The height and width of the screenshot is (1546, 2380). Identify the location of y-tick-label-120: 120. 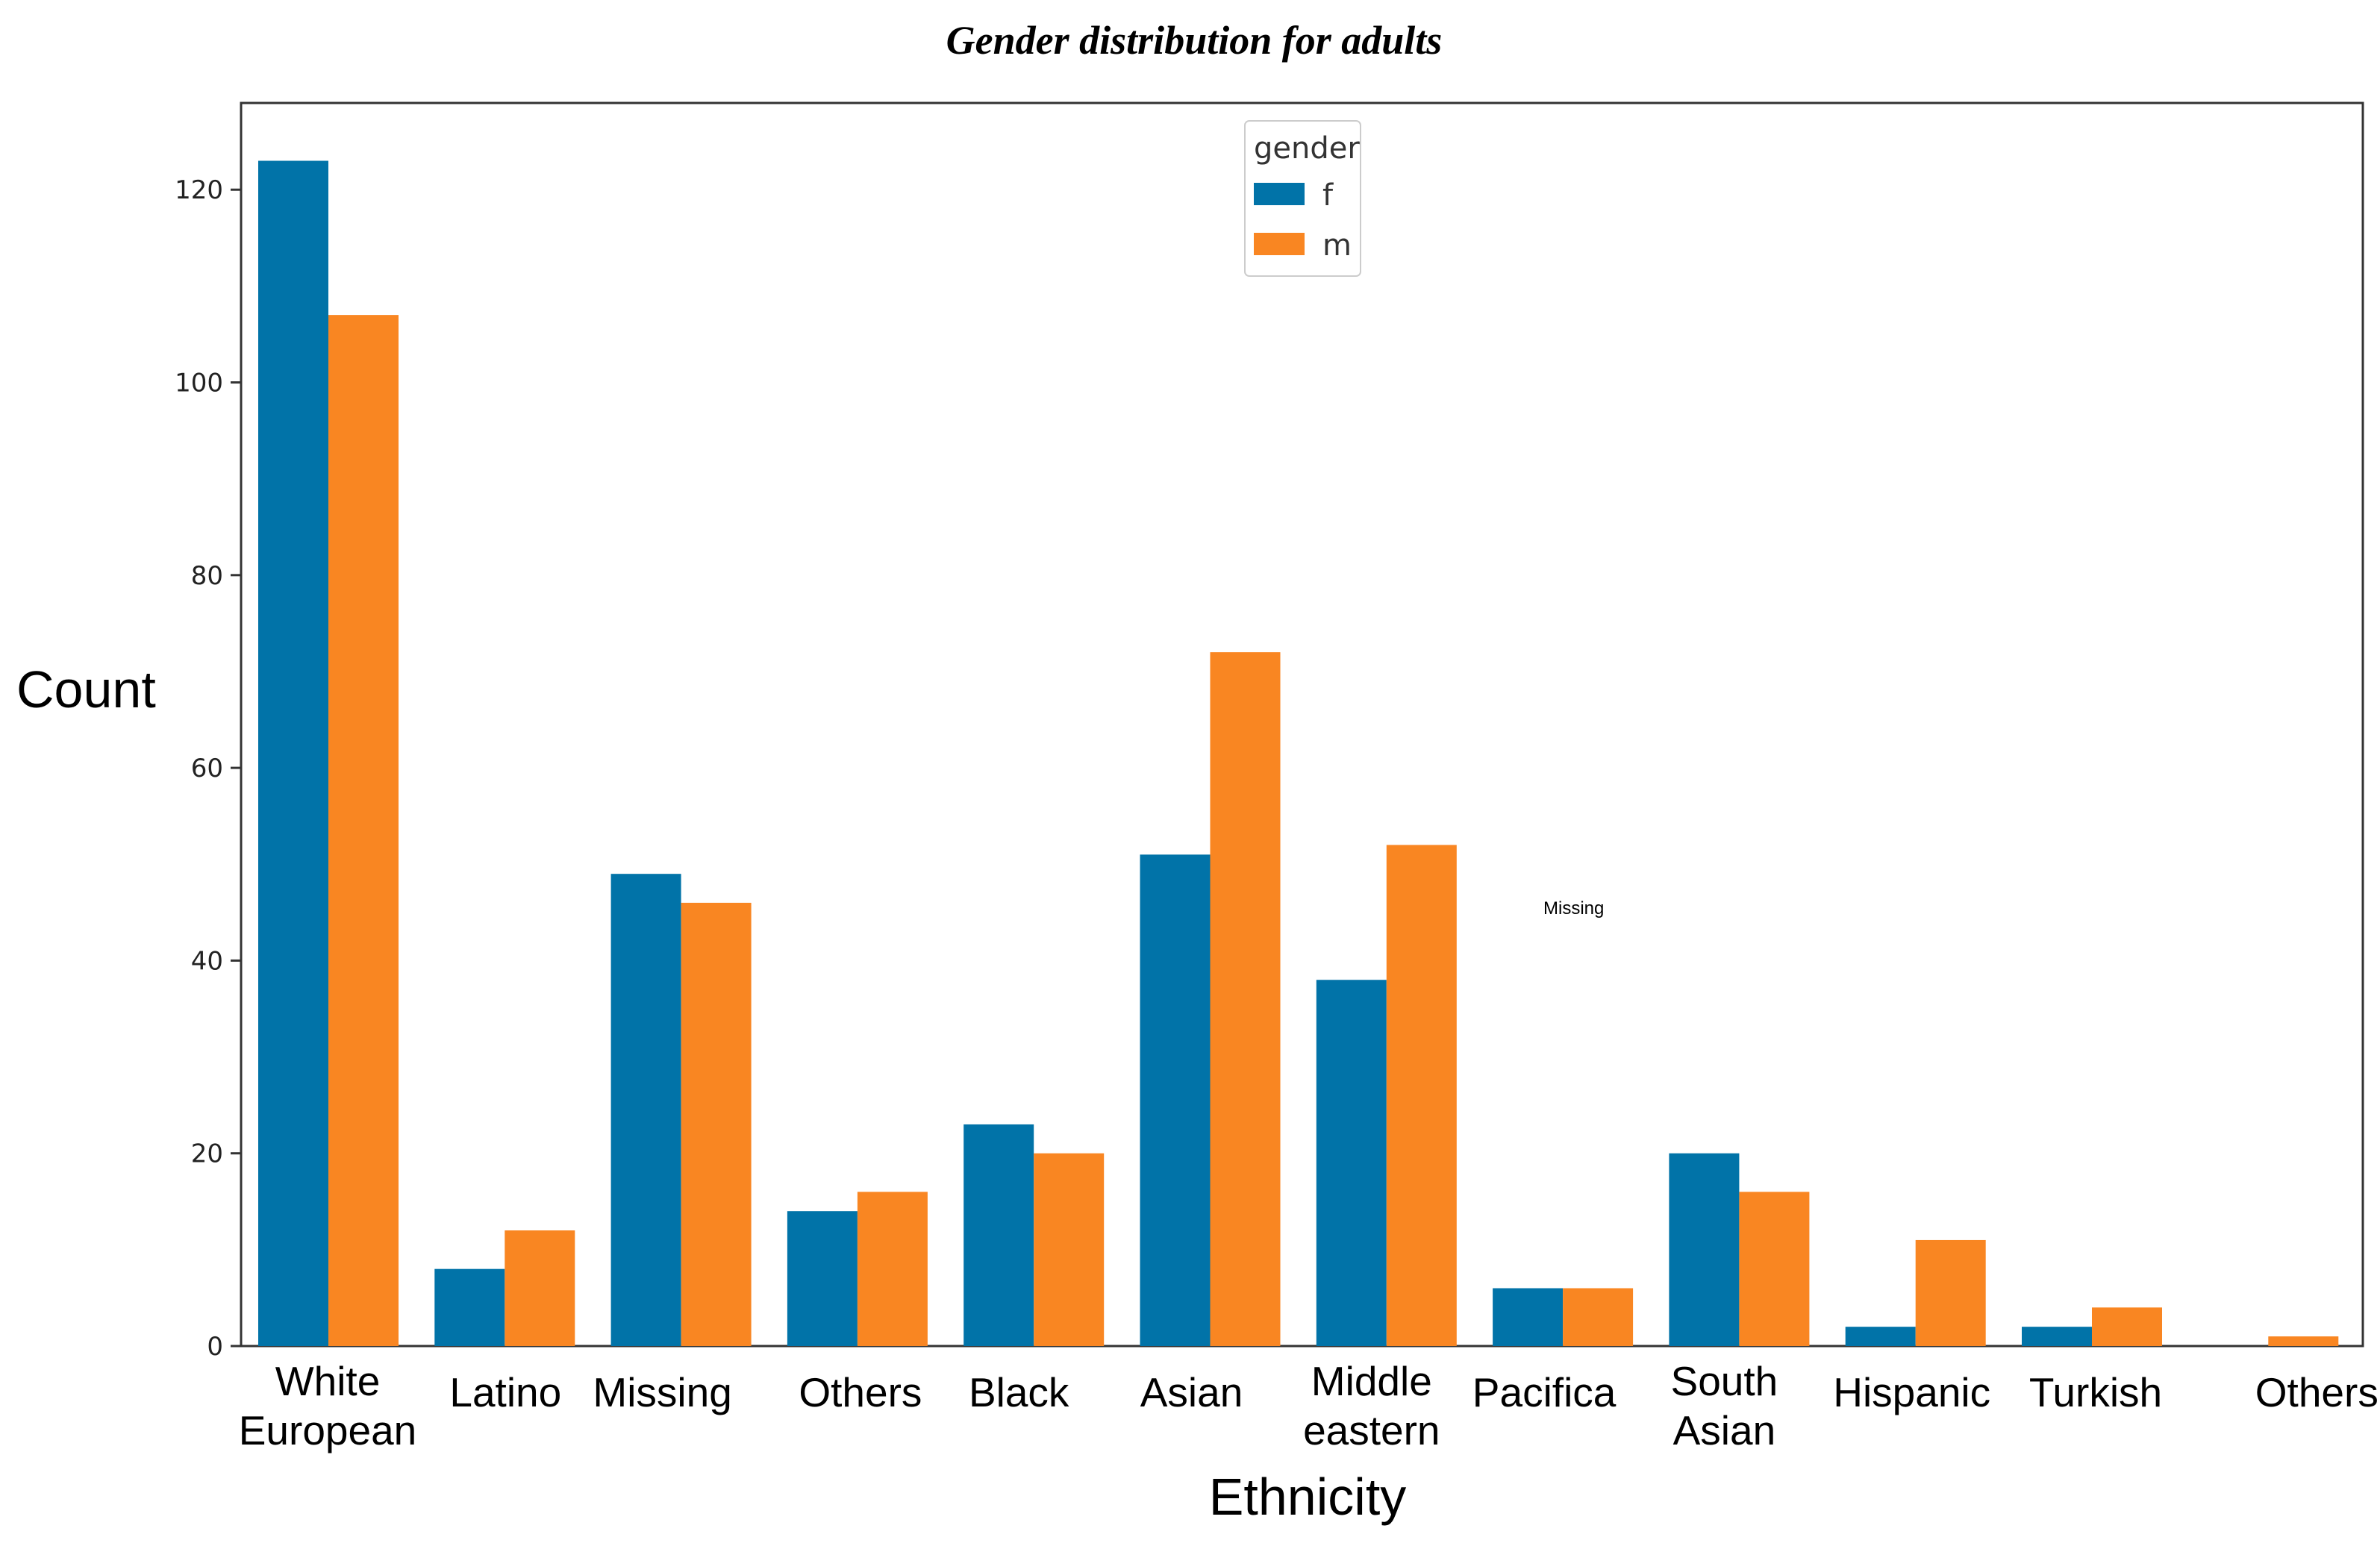
(199, 190).